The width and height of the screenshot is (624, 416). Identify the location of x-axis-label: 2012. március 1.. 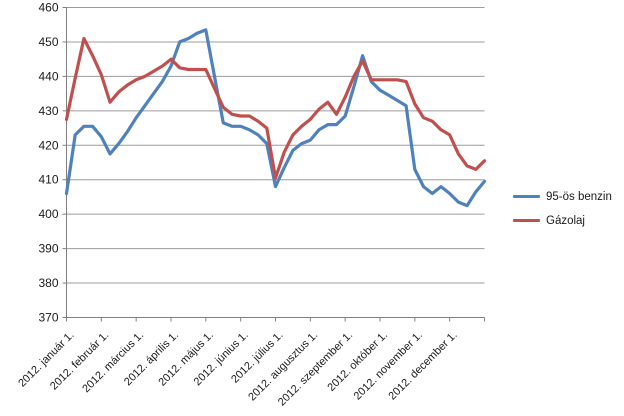
(113, 362).